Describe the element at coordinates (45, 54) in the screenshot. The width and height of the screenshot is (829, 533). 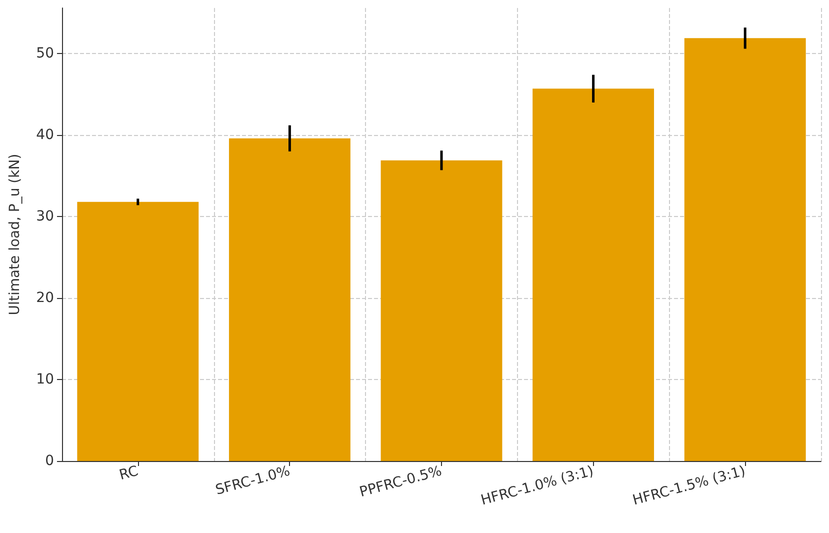
I see `y-tick-label: 50` at that location.